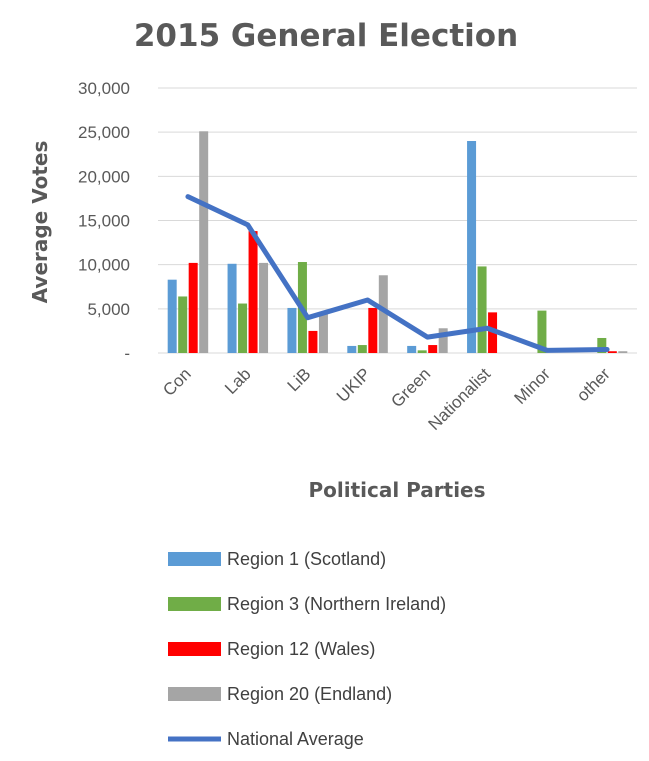  What do you see at coordinates (104, 88) in the screenshot?
I see `y-tick-label: 30,000` at bounding box center [104, 88].